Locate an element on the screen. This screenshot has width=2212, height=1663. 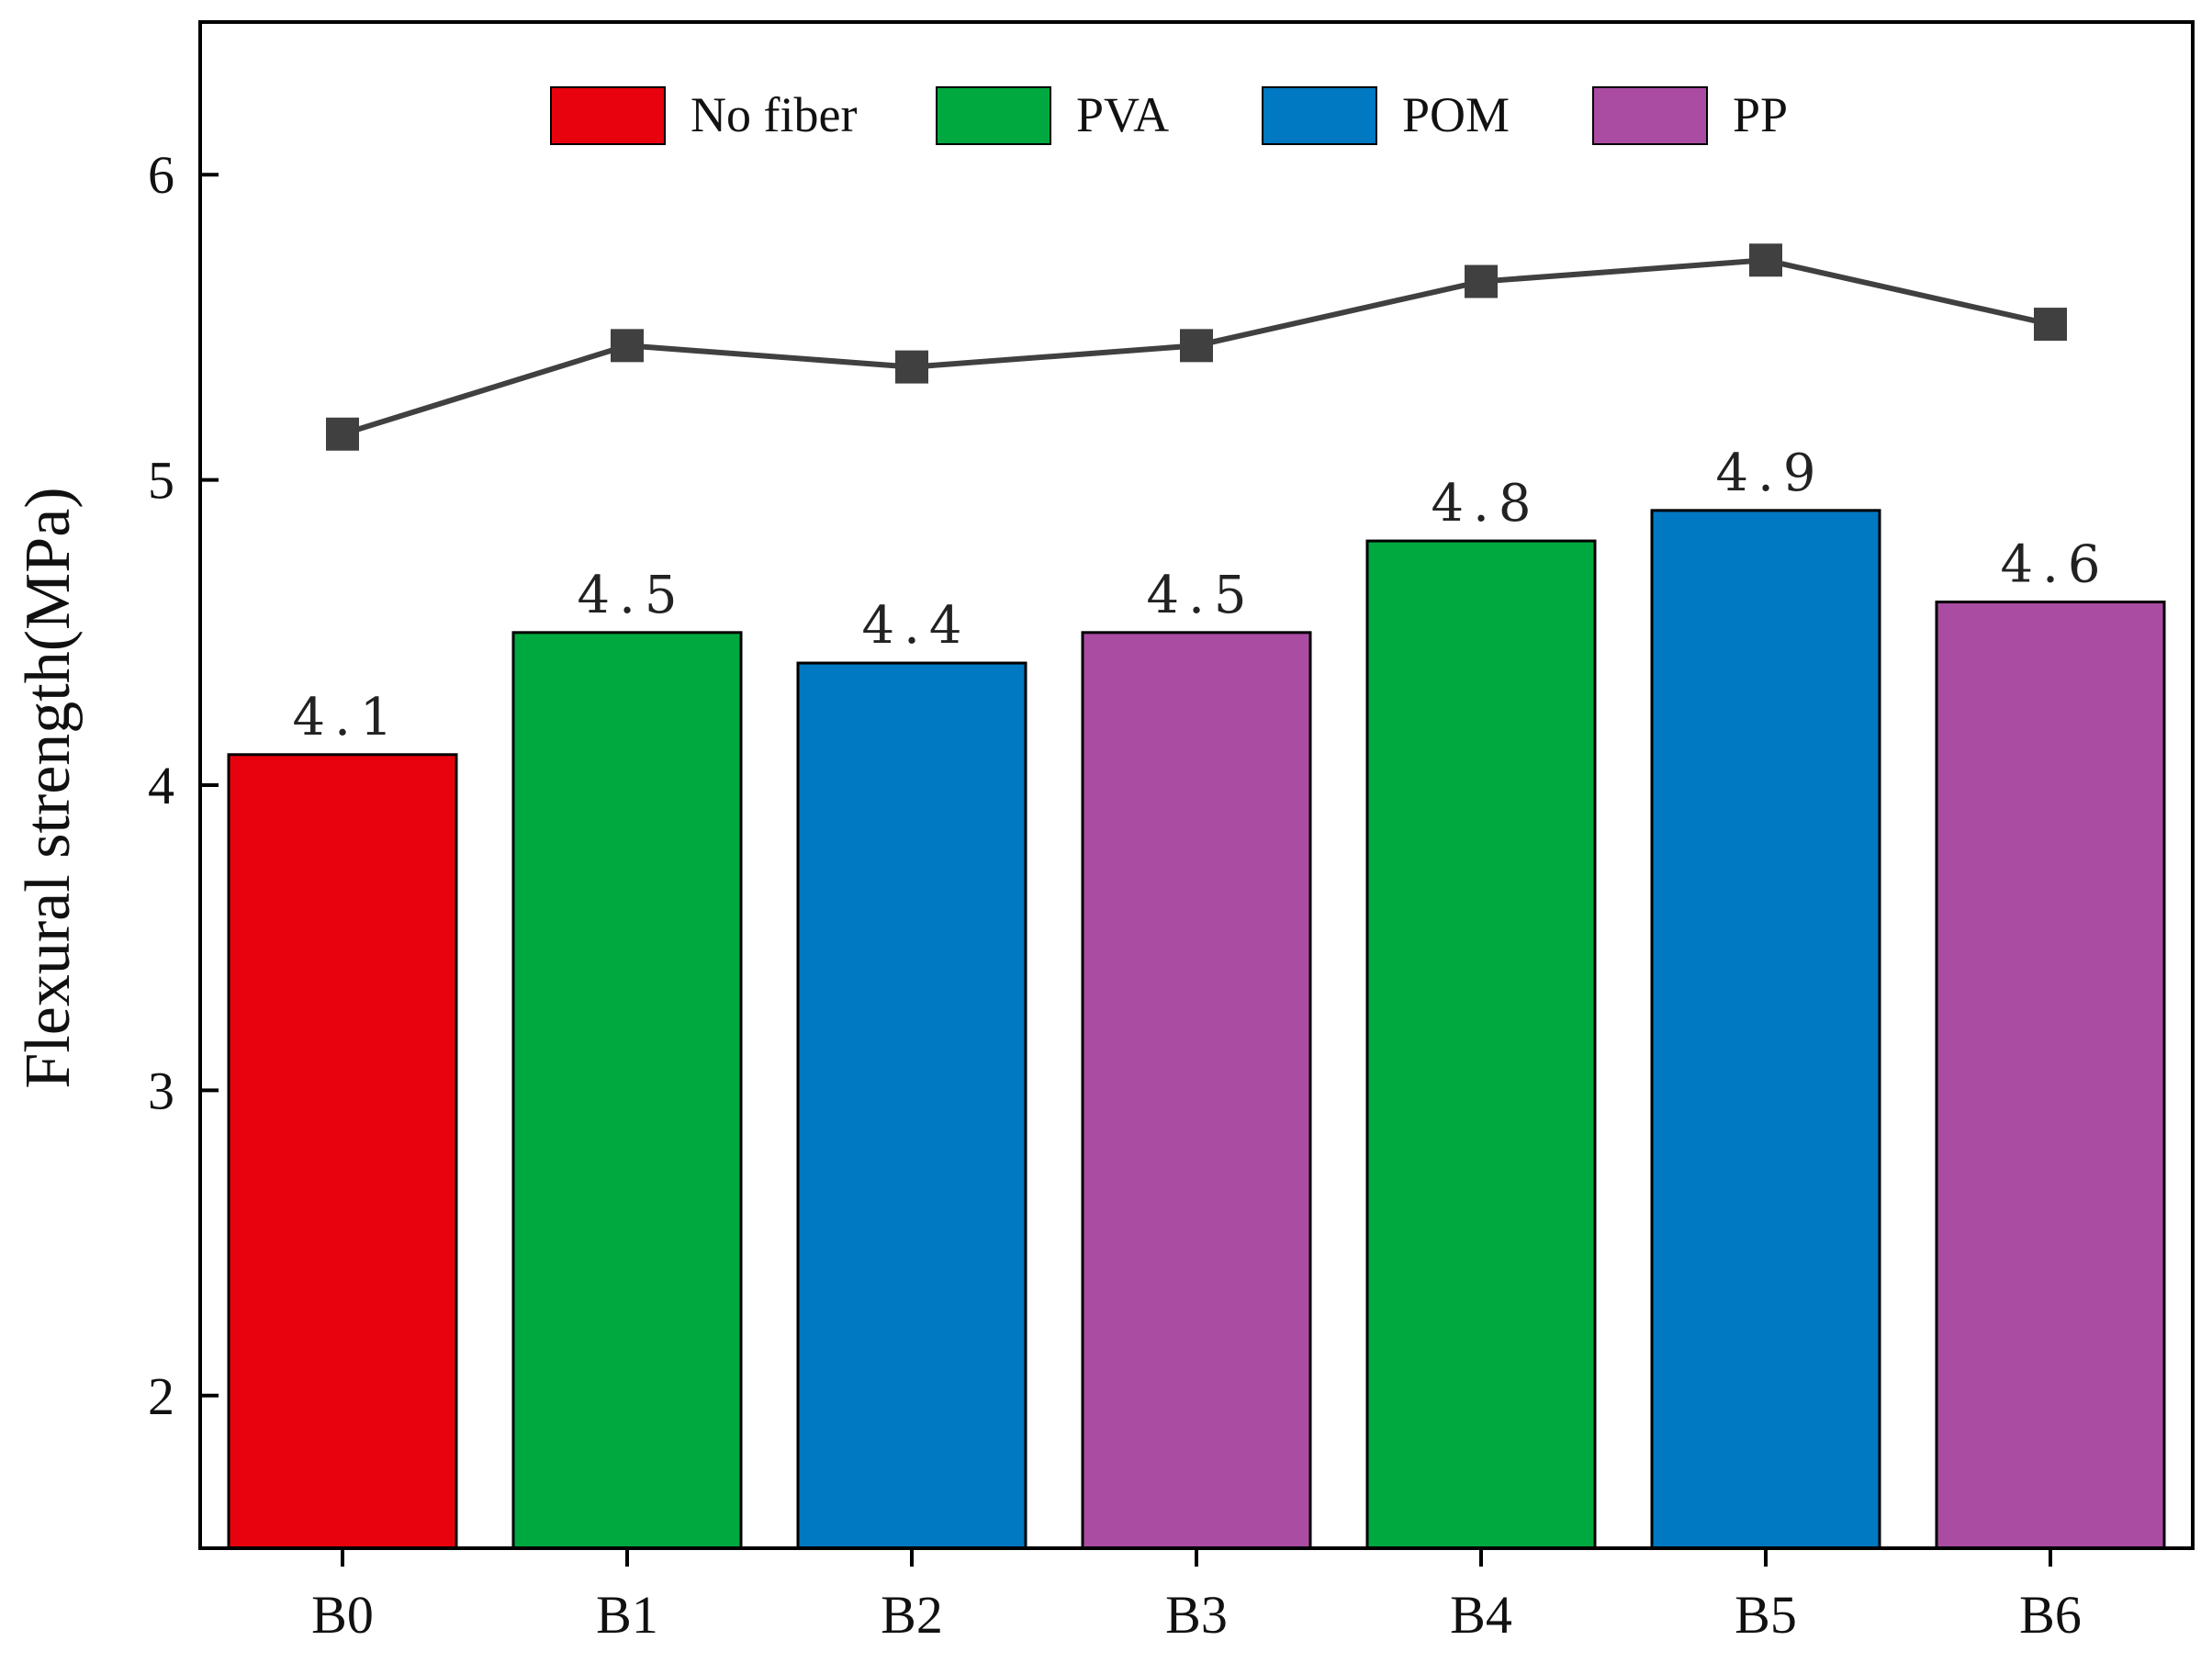
x-tick-label-b5: B5 is located at coordinates (1766, 1615).